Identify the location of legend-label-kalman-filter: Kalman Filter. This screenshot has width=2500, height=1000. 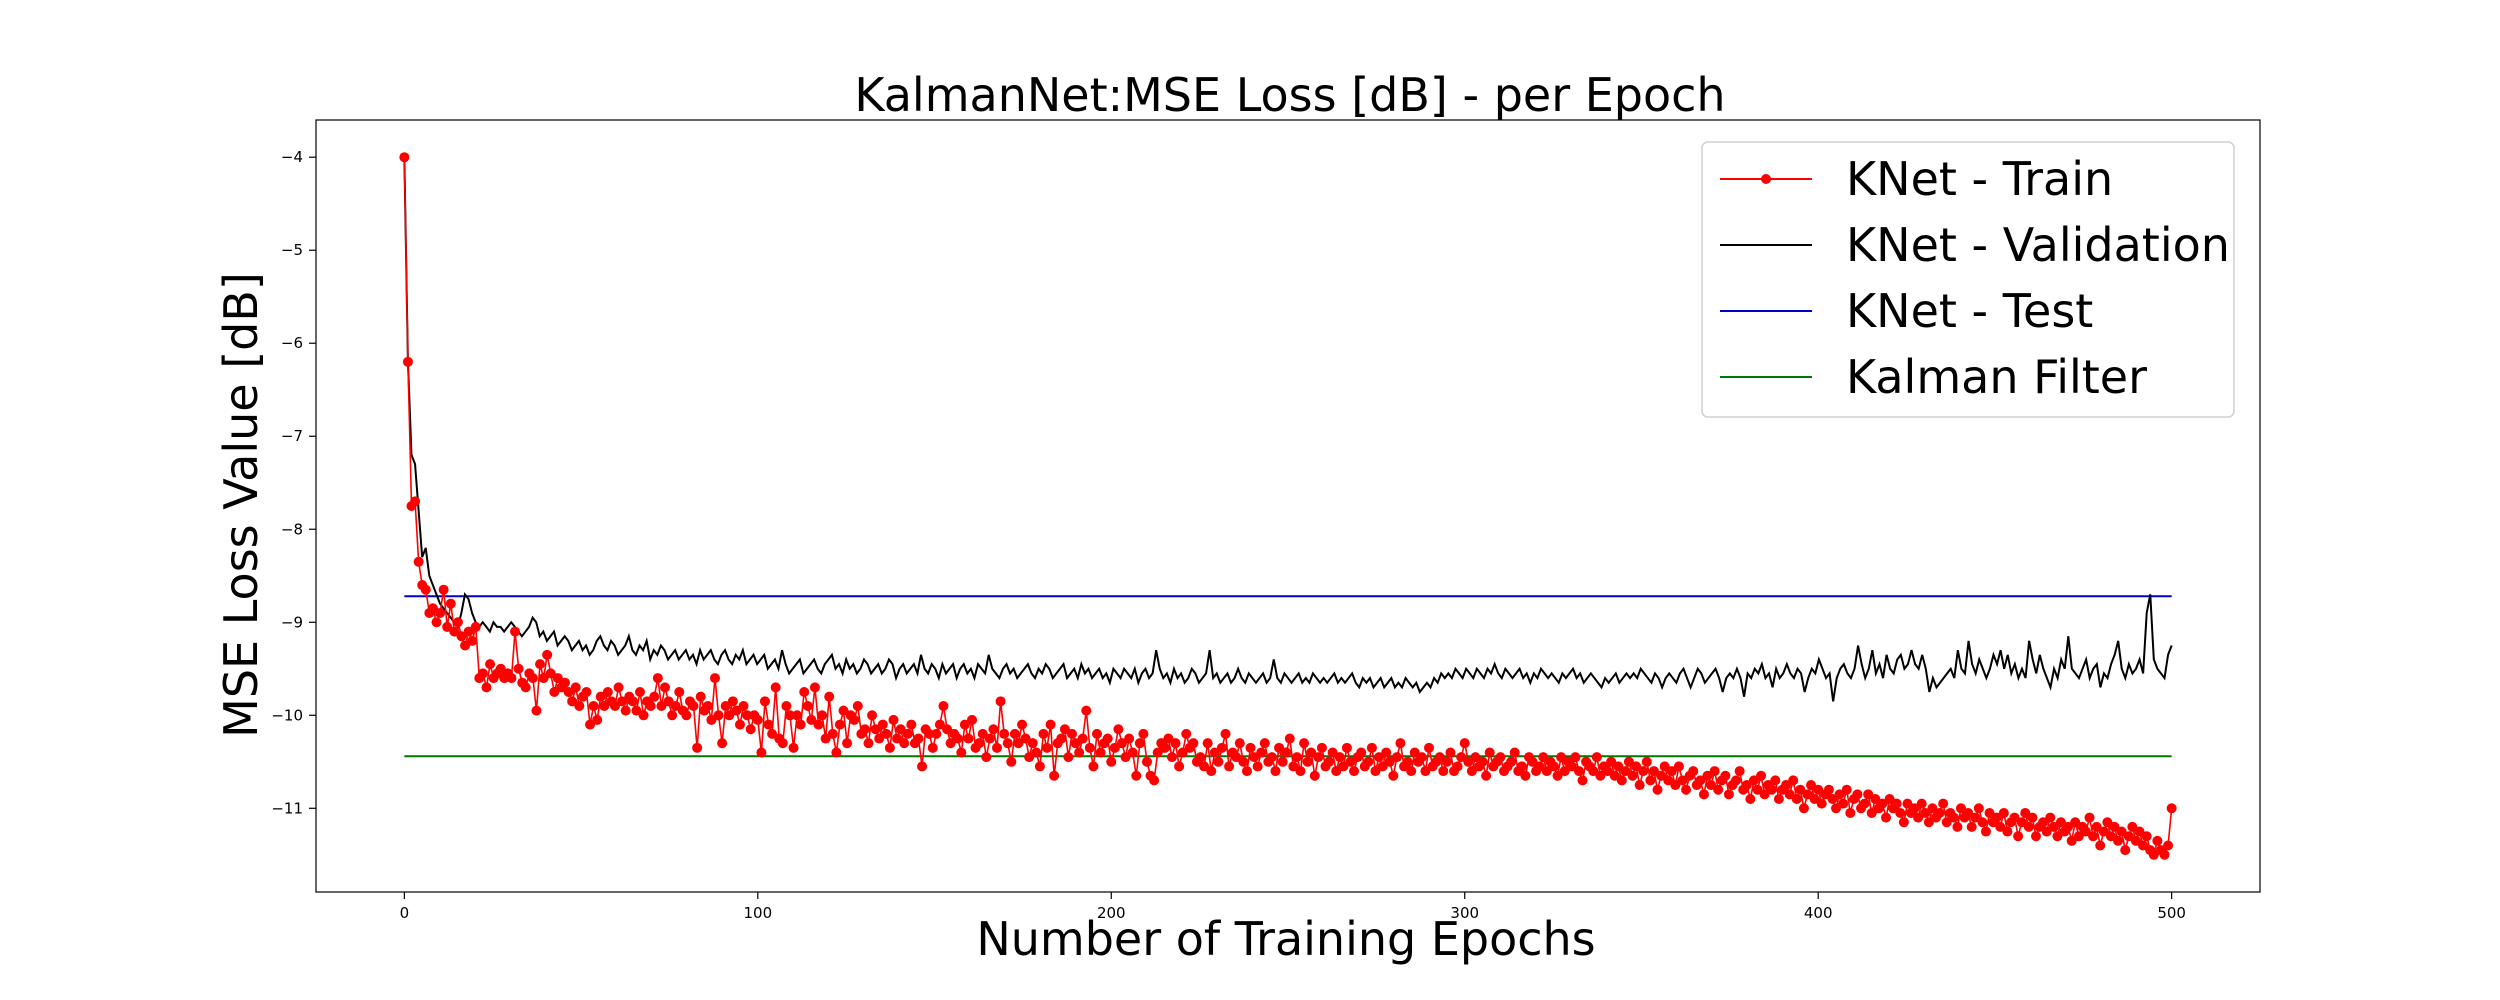
(1996, 377).